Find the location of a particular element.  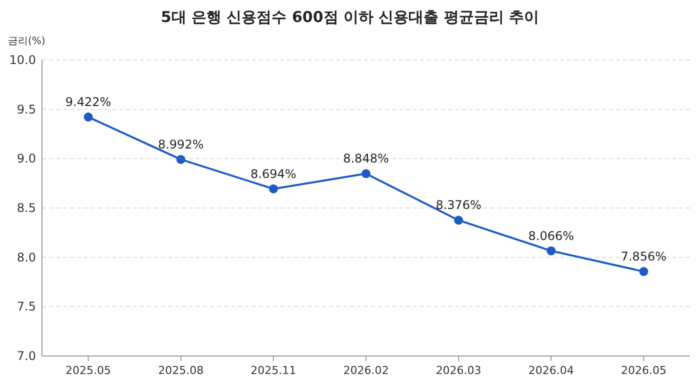

y-tick-label: 9.0 is located at coordinates (26, 159).